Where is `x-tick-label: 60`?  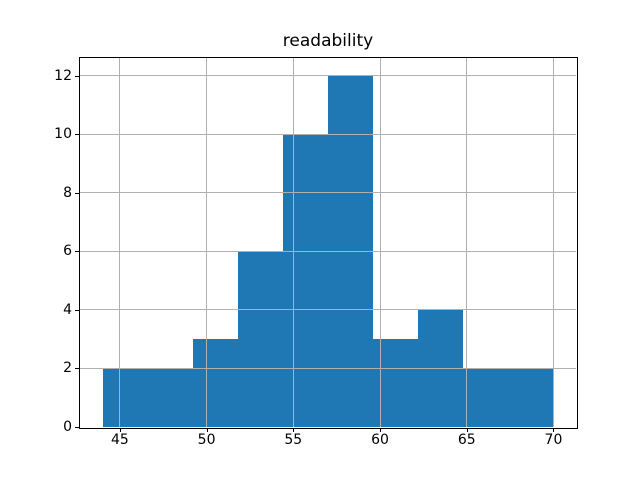 x-tick-label: 60 is located at coordinates (380, 440).